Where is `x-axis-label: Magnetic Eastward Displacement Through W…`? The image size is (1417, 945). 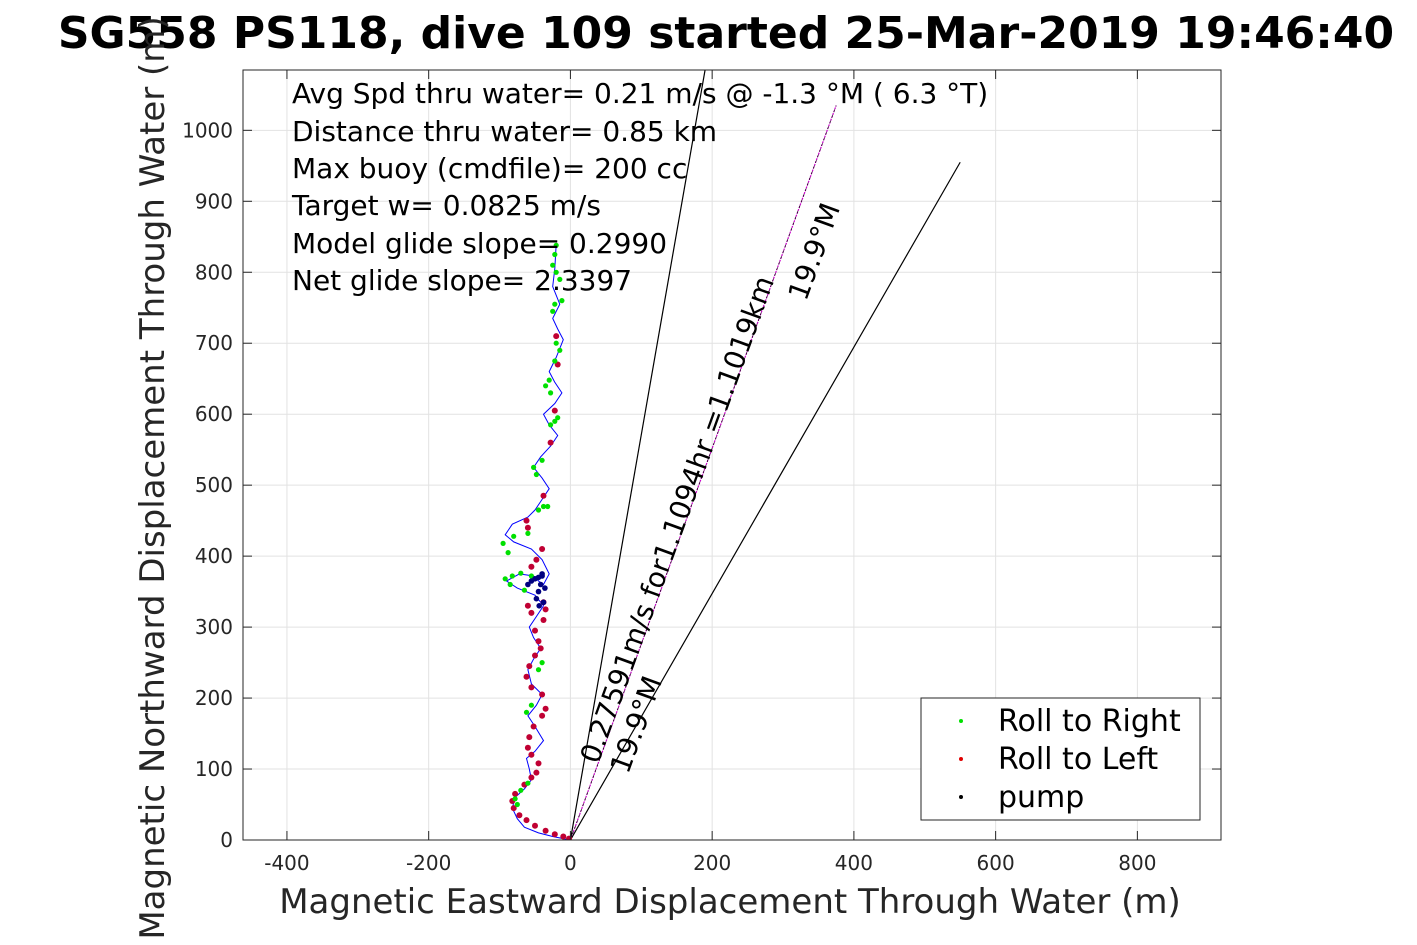 x-axis-label: Magnetic Eastward Displacement Through W… is located at coordinates (730, 902).